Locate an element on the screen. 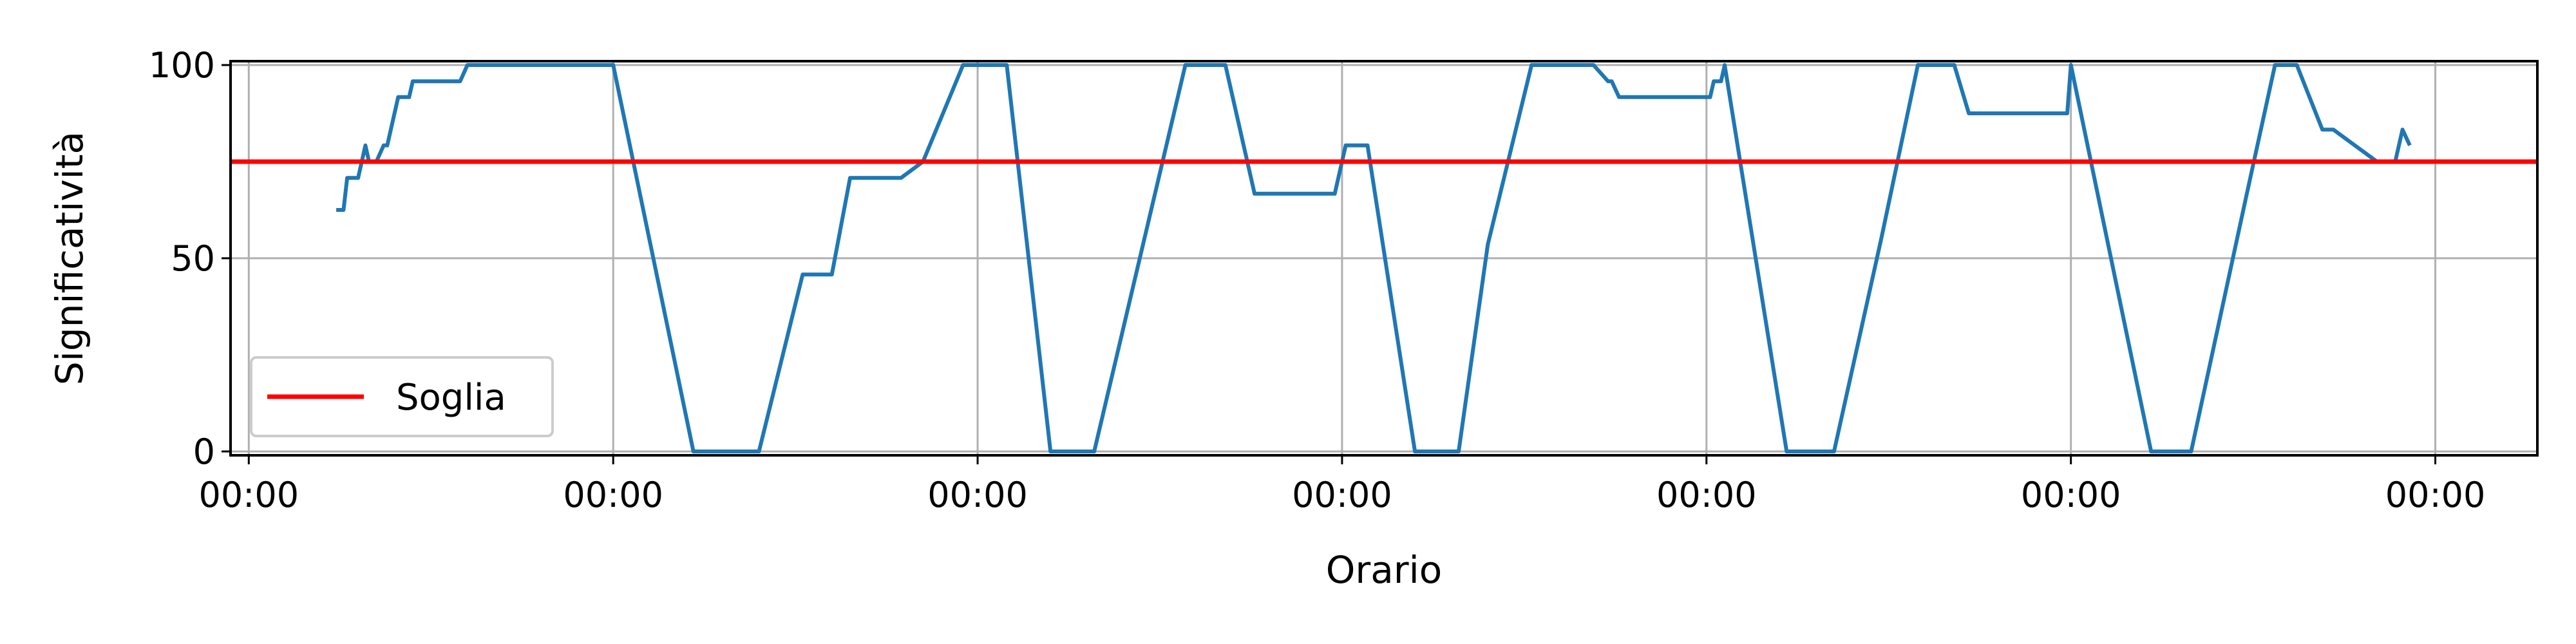  x-axis-ticks: 00:00 00:00 00:00 00:00 00:00 00:00 00:00 is located at coordinates (1341, 485).